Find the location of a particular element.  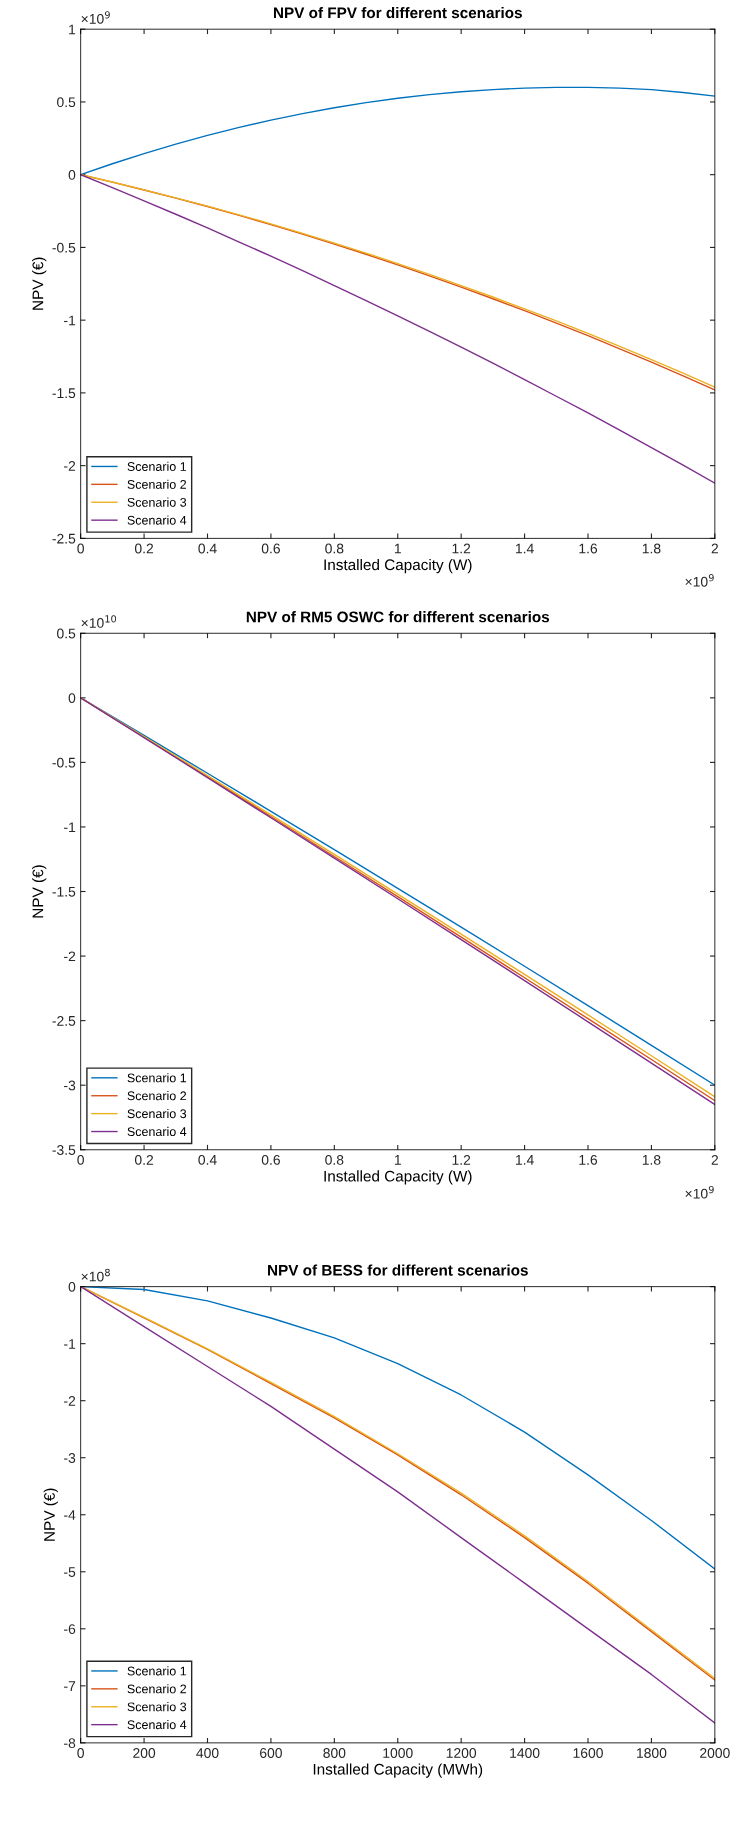

y-tick-label: -8 is located at coordinates (70, 1743).